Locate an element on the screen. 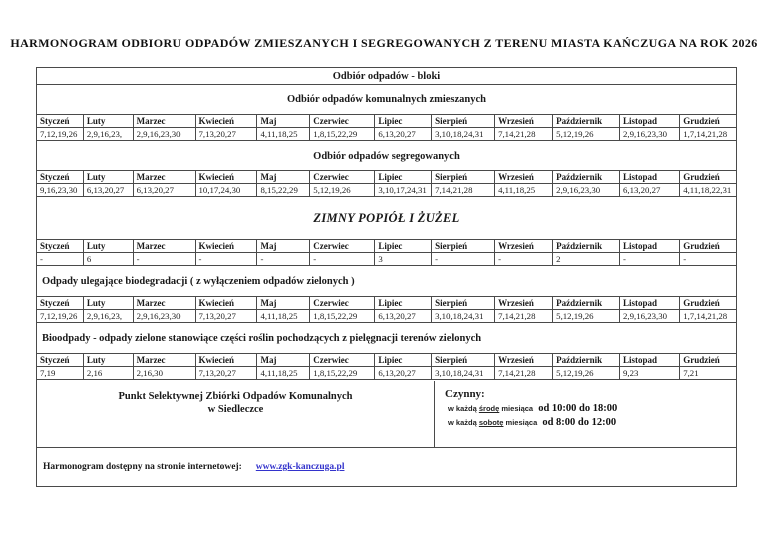  section-title-popiol: ZIMNY POPIÓŁ I ŻUŻEL is located at coordinates (386, 218).